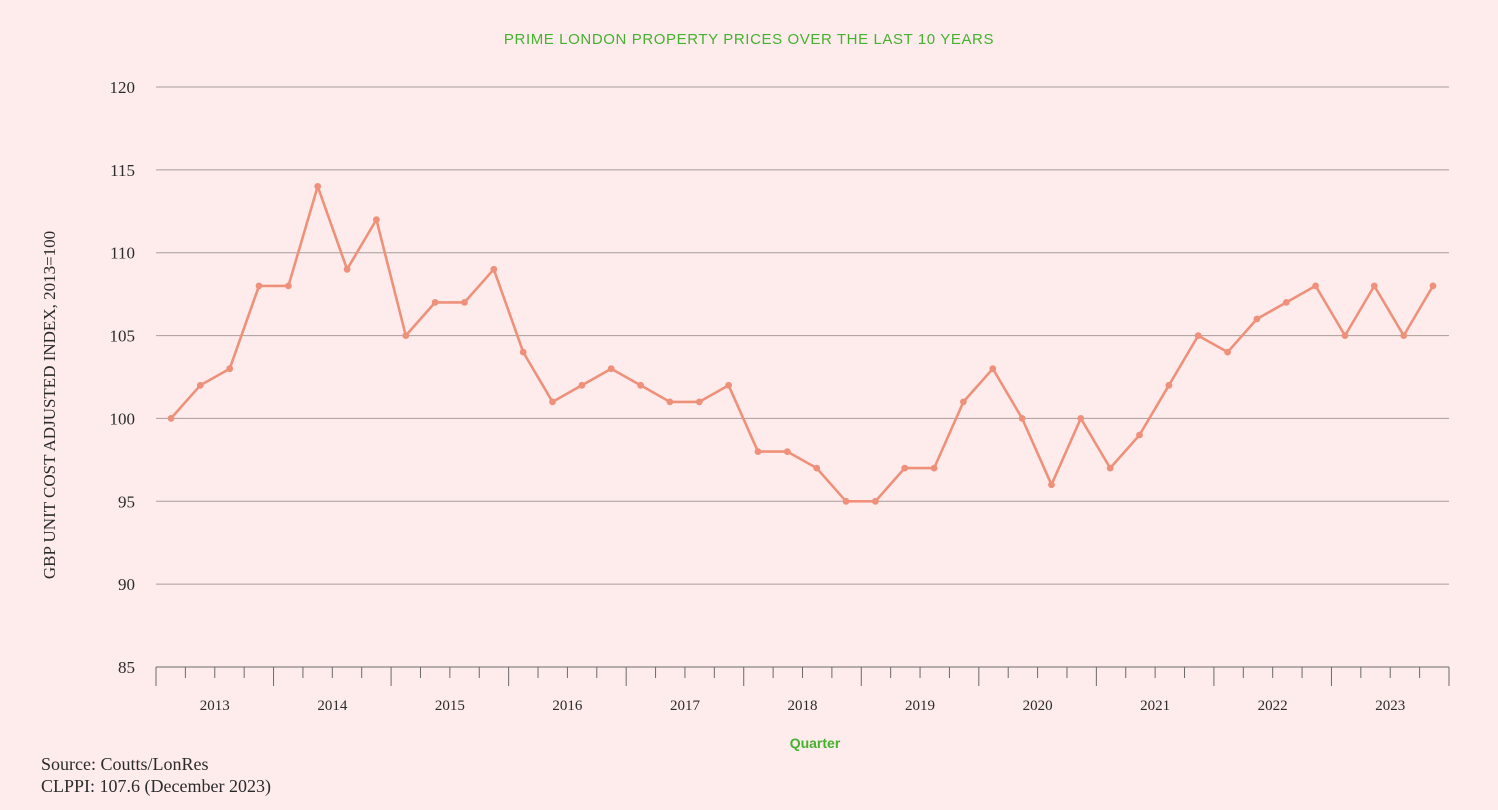  I want to click on x-tick-label: 2018, so click(803, 706).